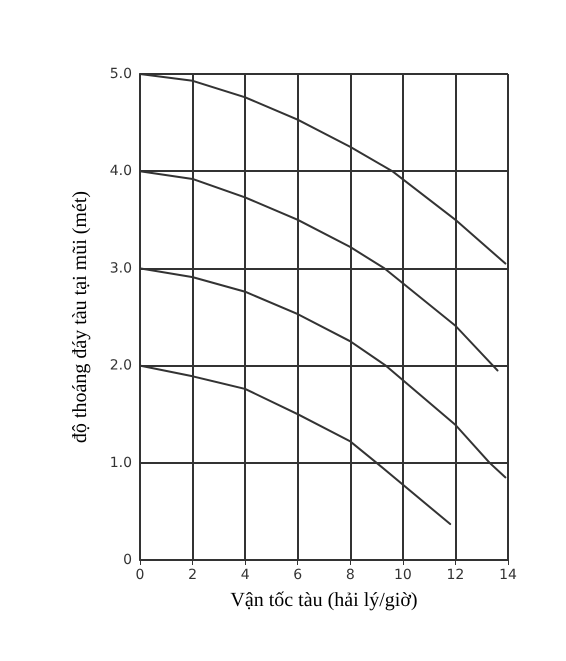 The width and height of the screenshot is (566, 661). I want to click on y-axis-title: độ thoáng đáy tàu tại mũi (mét), so click(80, 317).